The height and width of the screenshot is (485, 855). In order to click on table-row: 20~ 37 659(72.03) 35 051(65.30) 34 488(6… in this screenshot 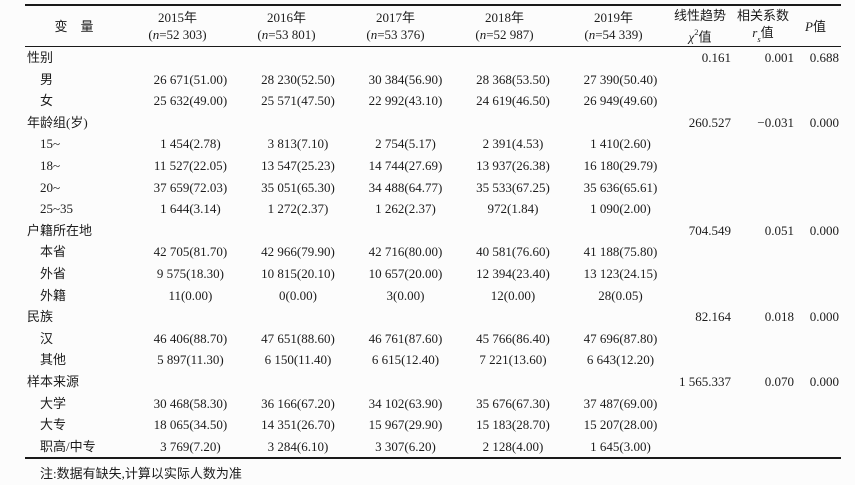, I will do `click(433, 188)`.